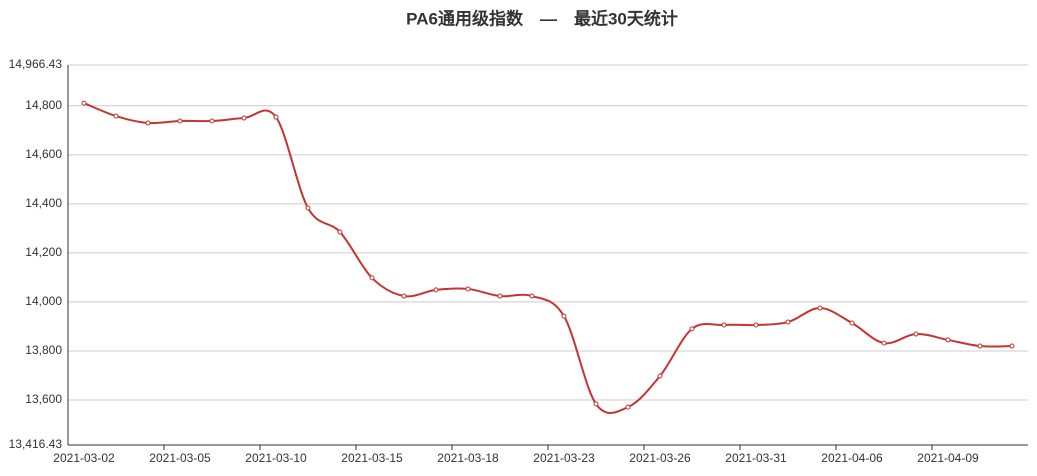  I want to click on chart-title: PA6通用级指数 — 最近30天统计, so click(542, 18).